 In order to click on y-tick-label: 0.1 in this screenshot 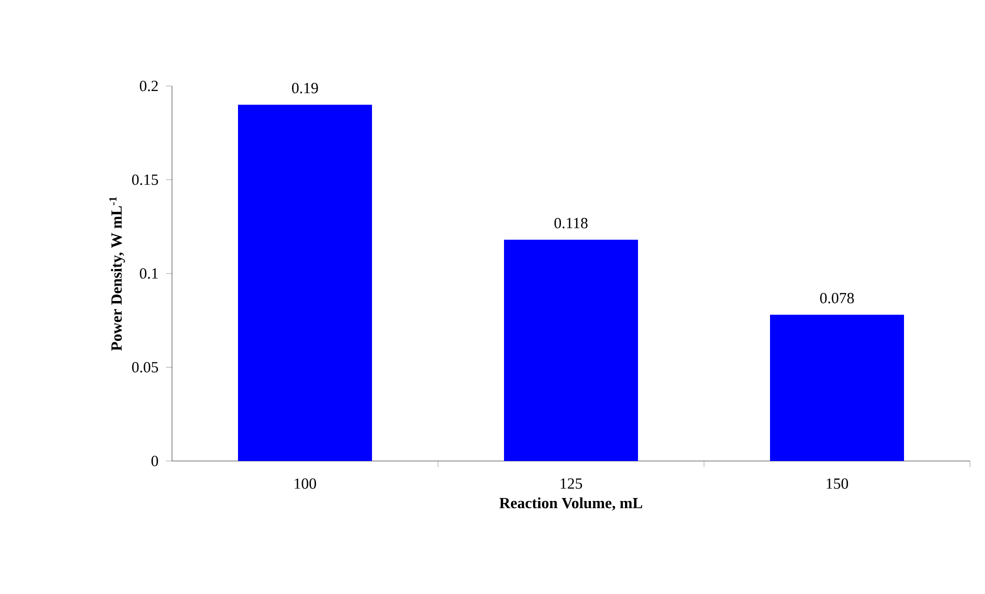, I will do `click(149, 273)`.